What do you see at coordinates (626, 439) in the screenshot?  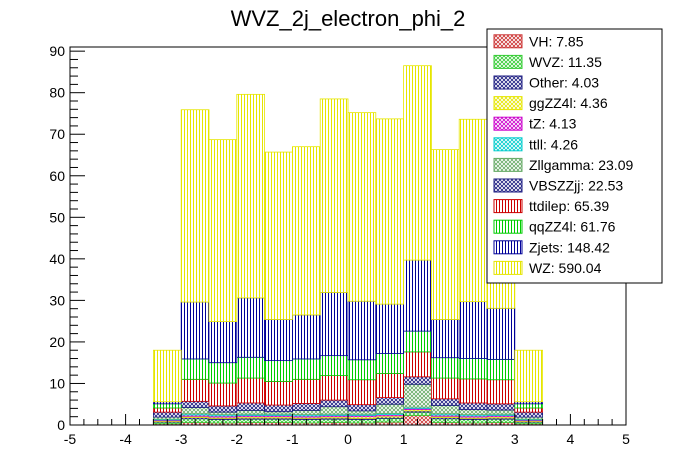 I see `x-tick-label: 5` at bounding box center [626, 439].